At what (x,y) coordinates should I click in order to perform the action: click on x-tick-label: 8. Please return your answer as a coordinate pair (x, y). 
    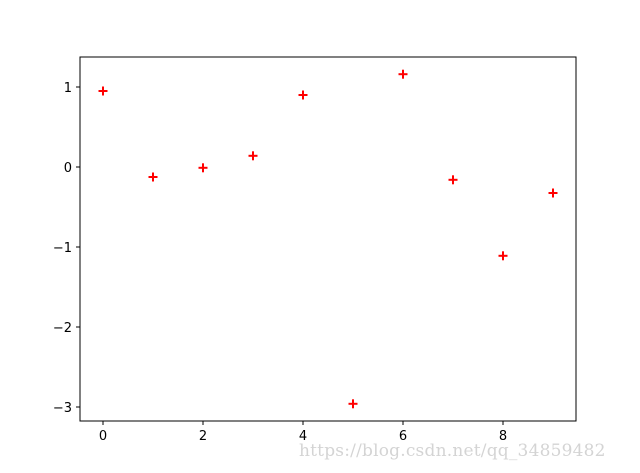
    Looking at the image, I should click on (503, 436).